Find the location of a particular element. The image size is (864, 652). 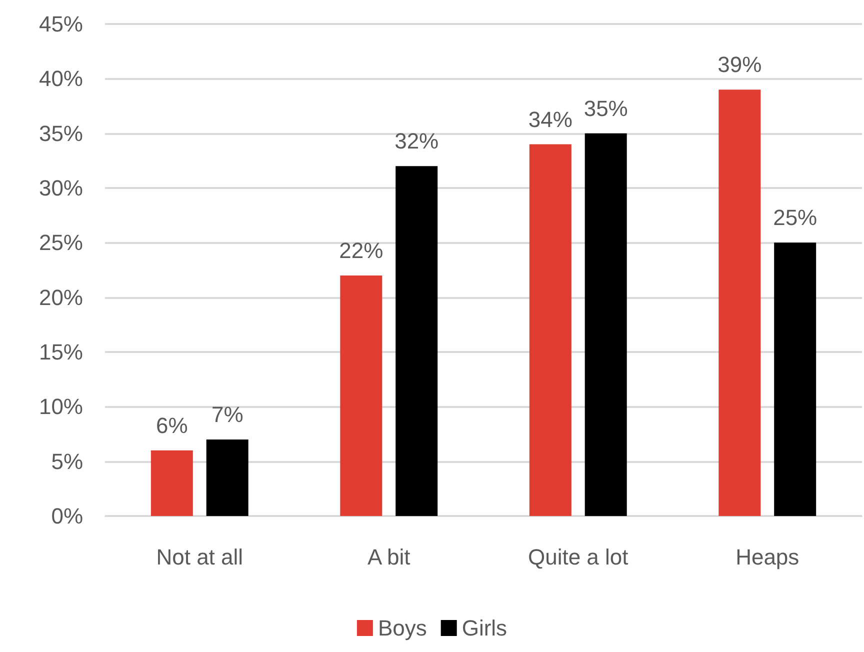

x-tick-label: Heaps is located at coordinates (768, 557).